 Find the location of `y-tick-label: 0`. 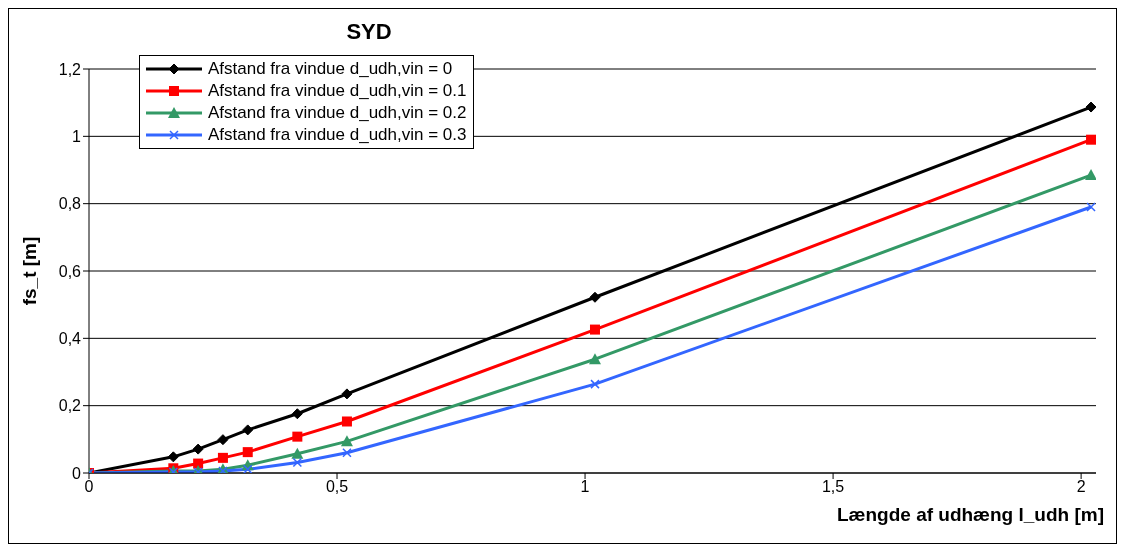

y-tick-label: 0 is located at coordinates (77, 473).